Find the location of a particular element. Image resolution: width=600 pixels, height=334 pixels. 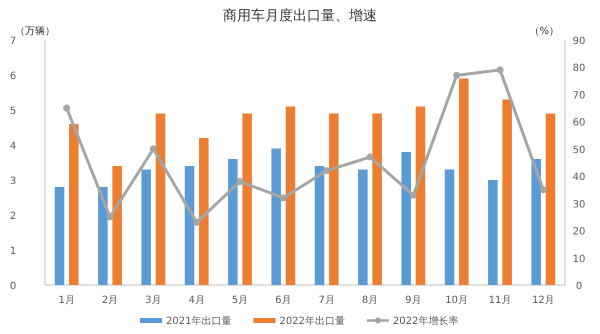

x-tick-label: 7月 is located at coordinates (326, 300).